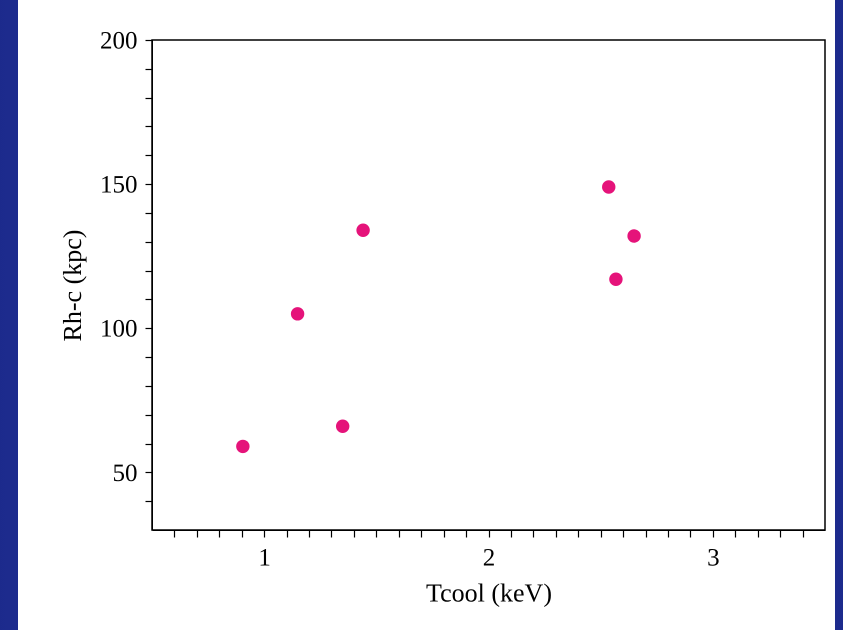 The image size is (843, 630). What do you see at coordinates (489, 558) in the screenshot?
I see `x-tick-label: 2` at bounding box center [489, 558].